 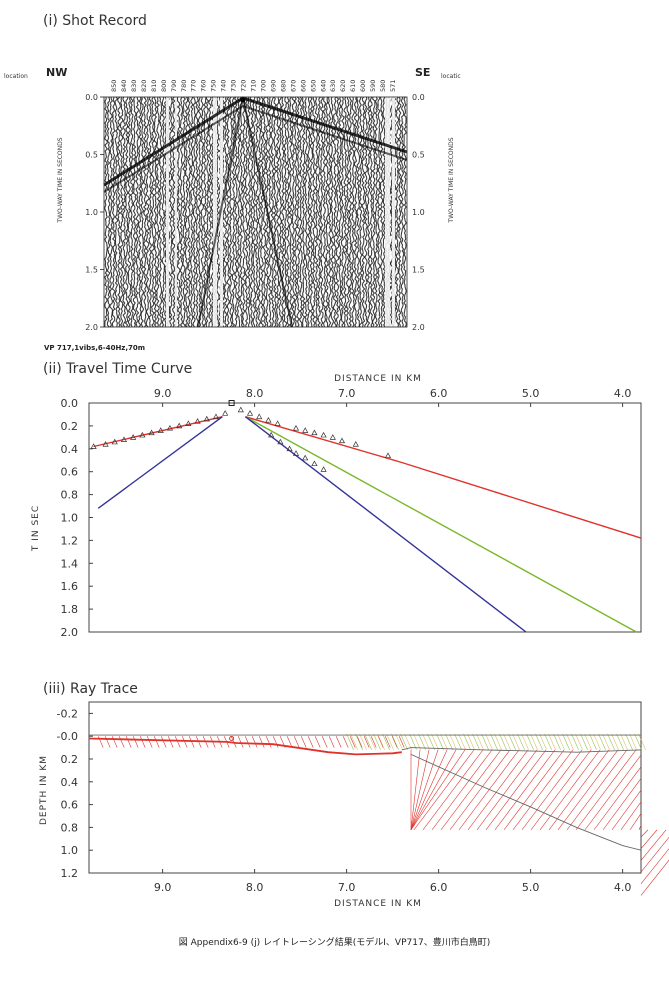 What do you see at coordinates (70, 586) in the screenshot?
I see `tt-y-tick-label: 1.6` at bounding box center [70, 586].